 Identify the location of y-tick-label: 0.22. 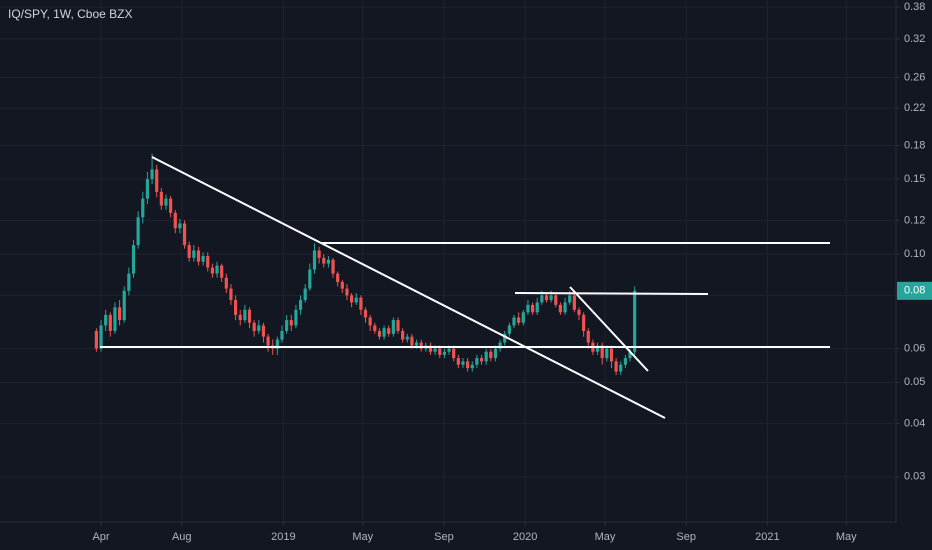
(914, 108).